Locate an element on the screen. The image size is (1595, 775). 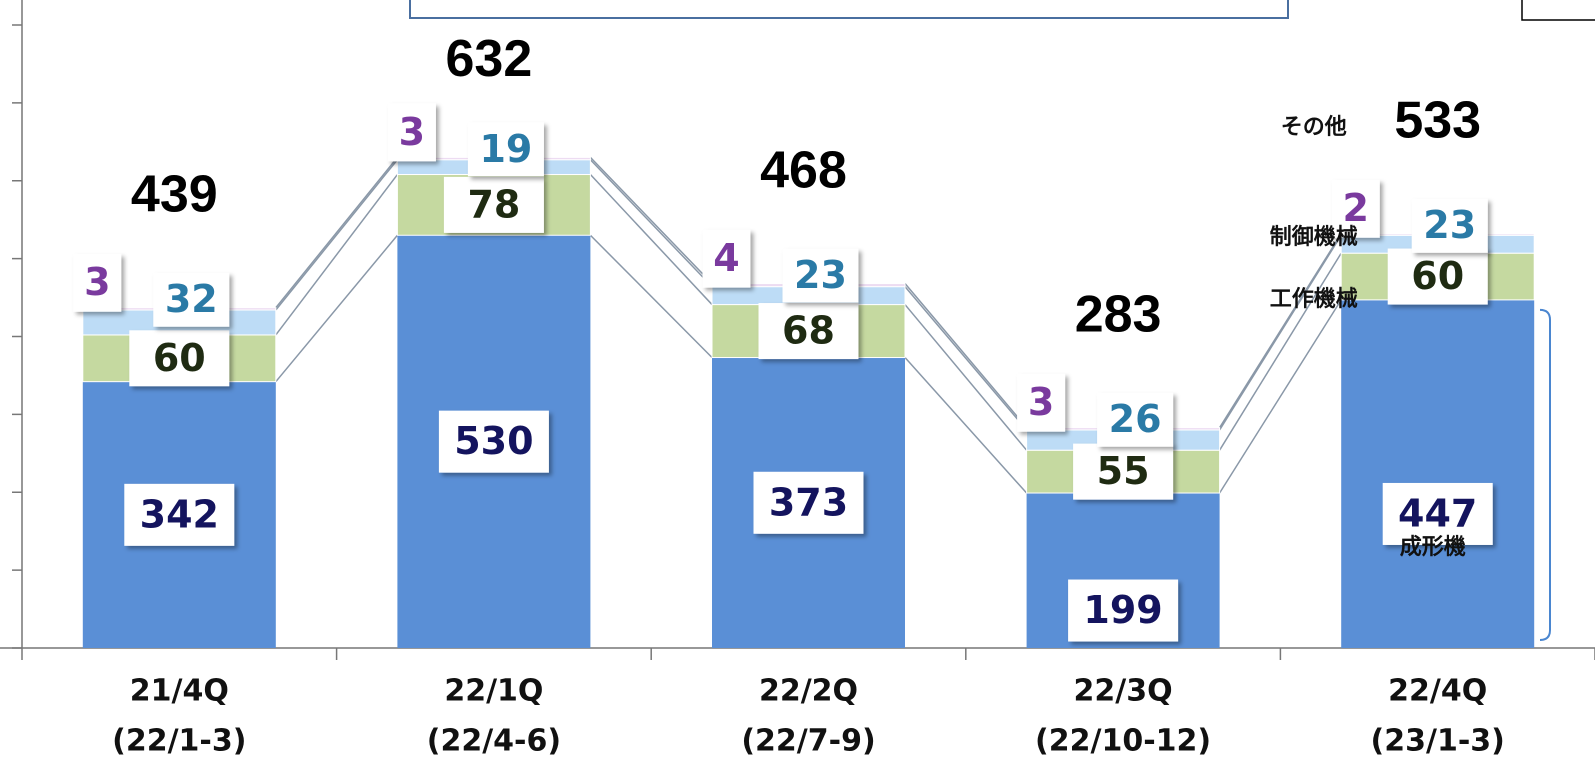
value-label: 199 is located at coordinates (1122, 610).